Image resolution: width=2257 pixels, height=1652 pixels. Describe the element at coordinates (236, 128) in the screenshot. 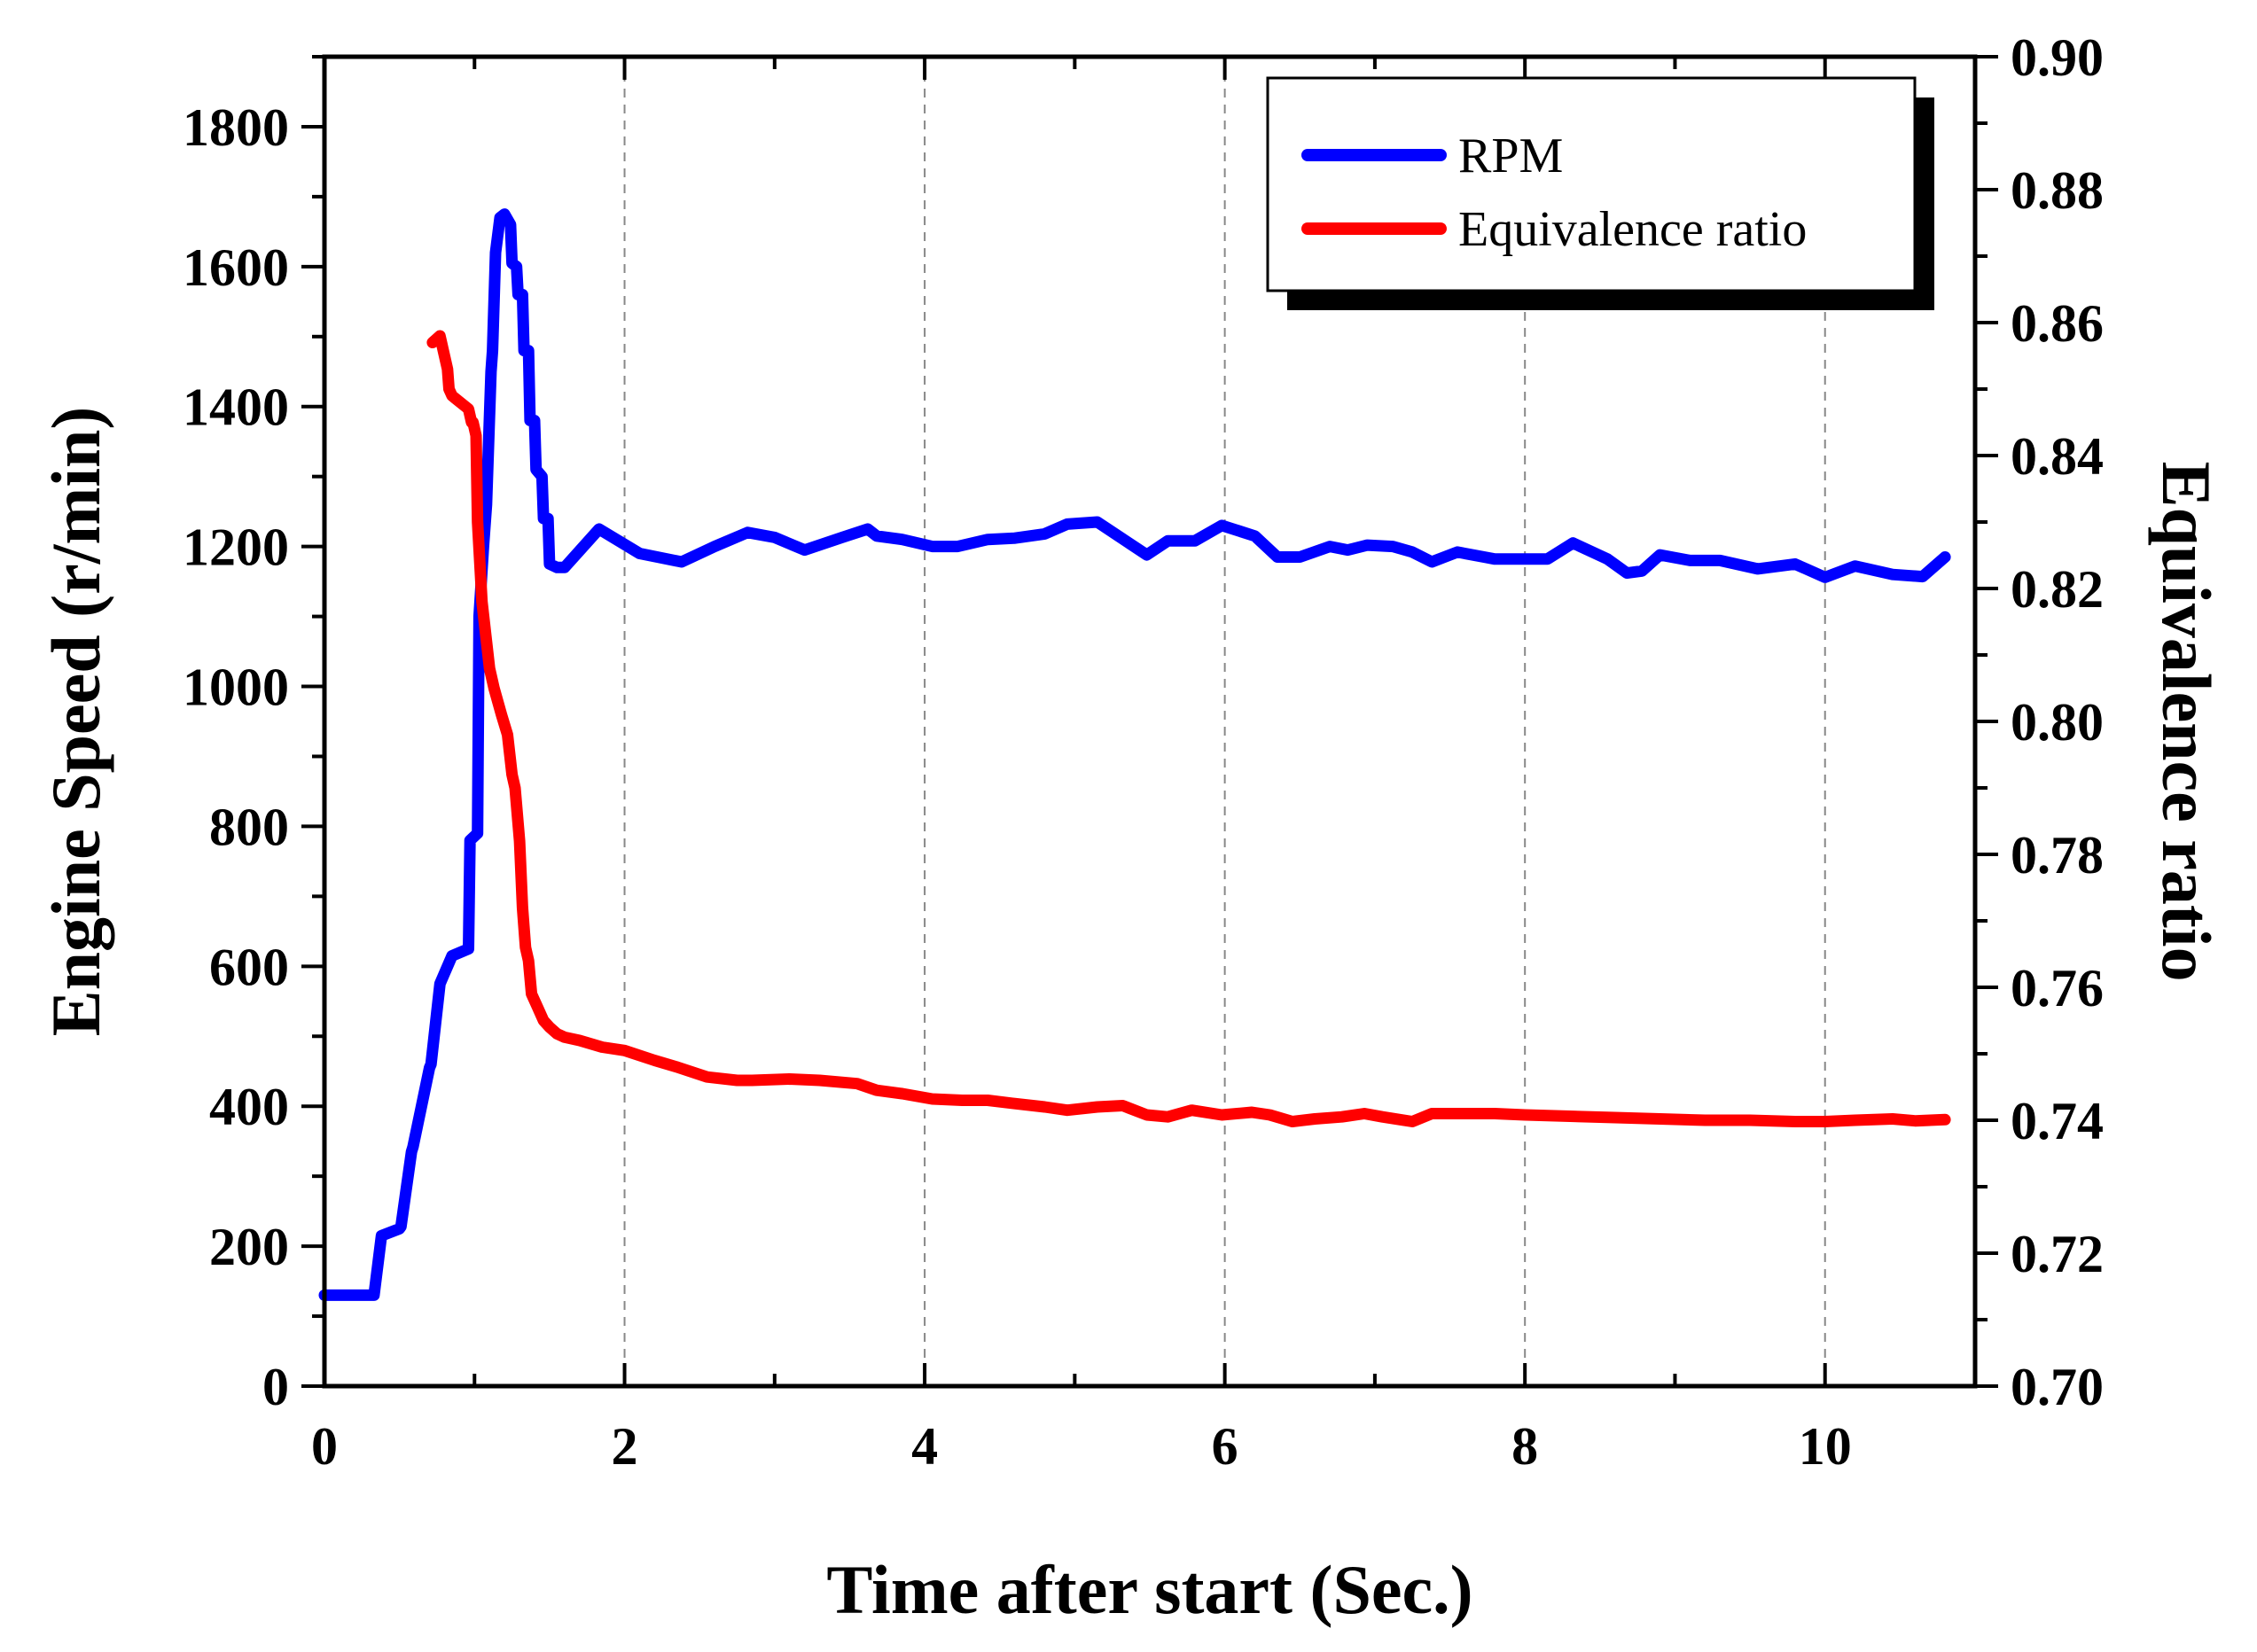

I see `y-tick-label-1800: 1800` at that location.